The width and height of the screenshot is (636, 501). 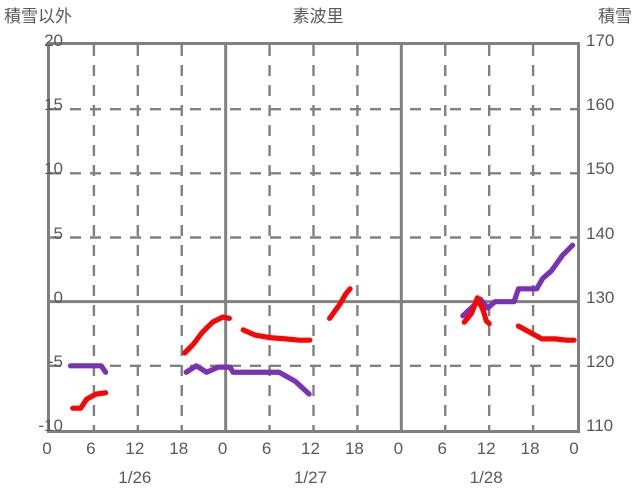 What do you see at coordinates (58, 297) in the screenshot?
I see `y-axis-left-tick: 0` at bounding box center [58, 297].